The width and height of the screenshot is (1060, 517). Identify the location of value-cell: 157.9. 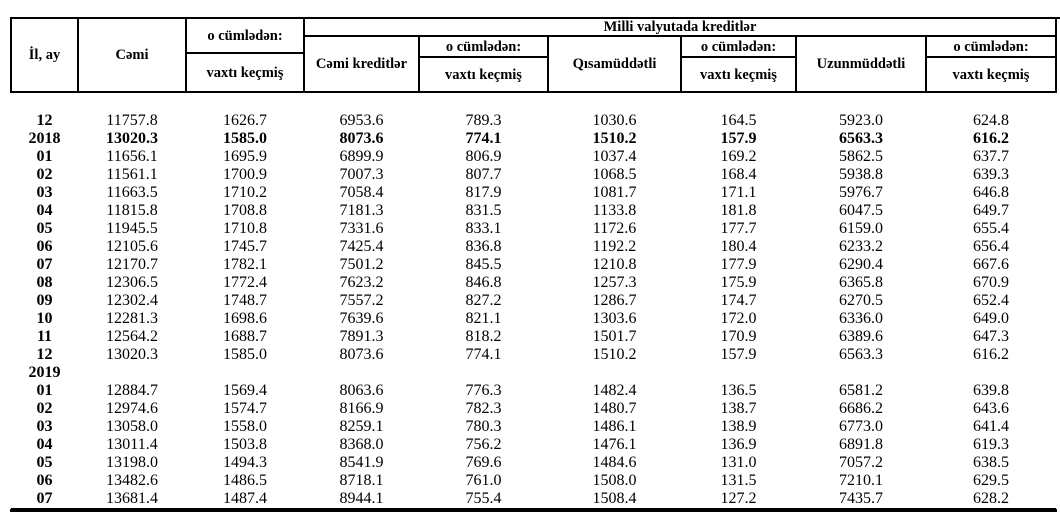
(738, 355).